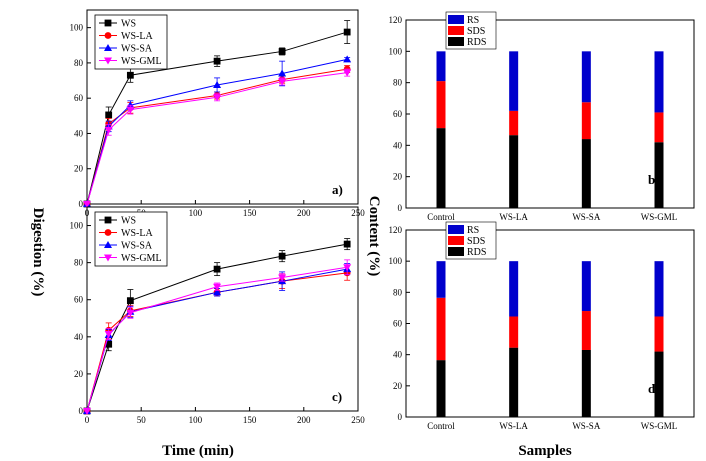  I want to click on legend-label: WS-GML, so click(141, 258).